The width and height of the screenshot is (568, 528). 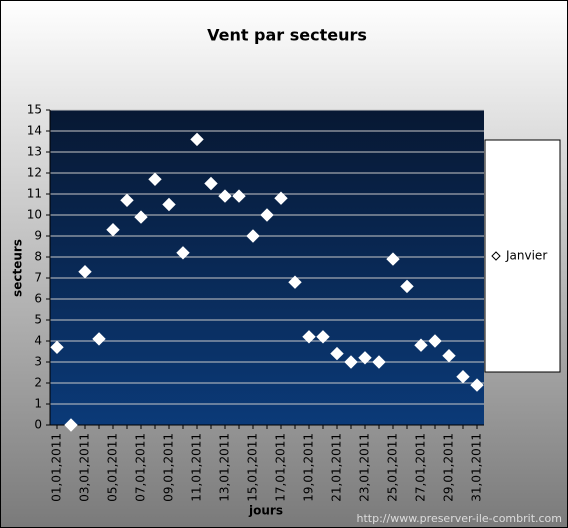 I want to click on legend-label: Janvier, so click(x=526, y=256).